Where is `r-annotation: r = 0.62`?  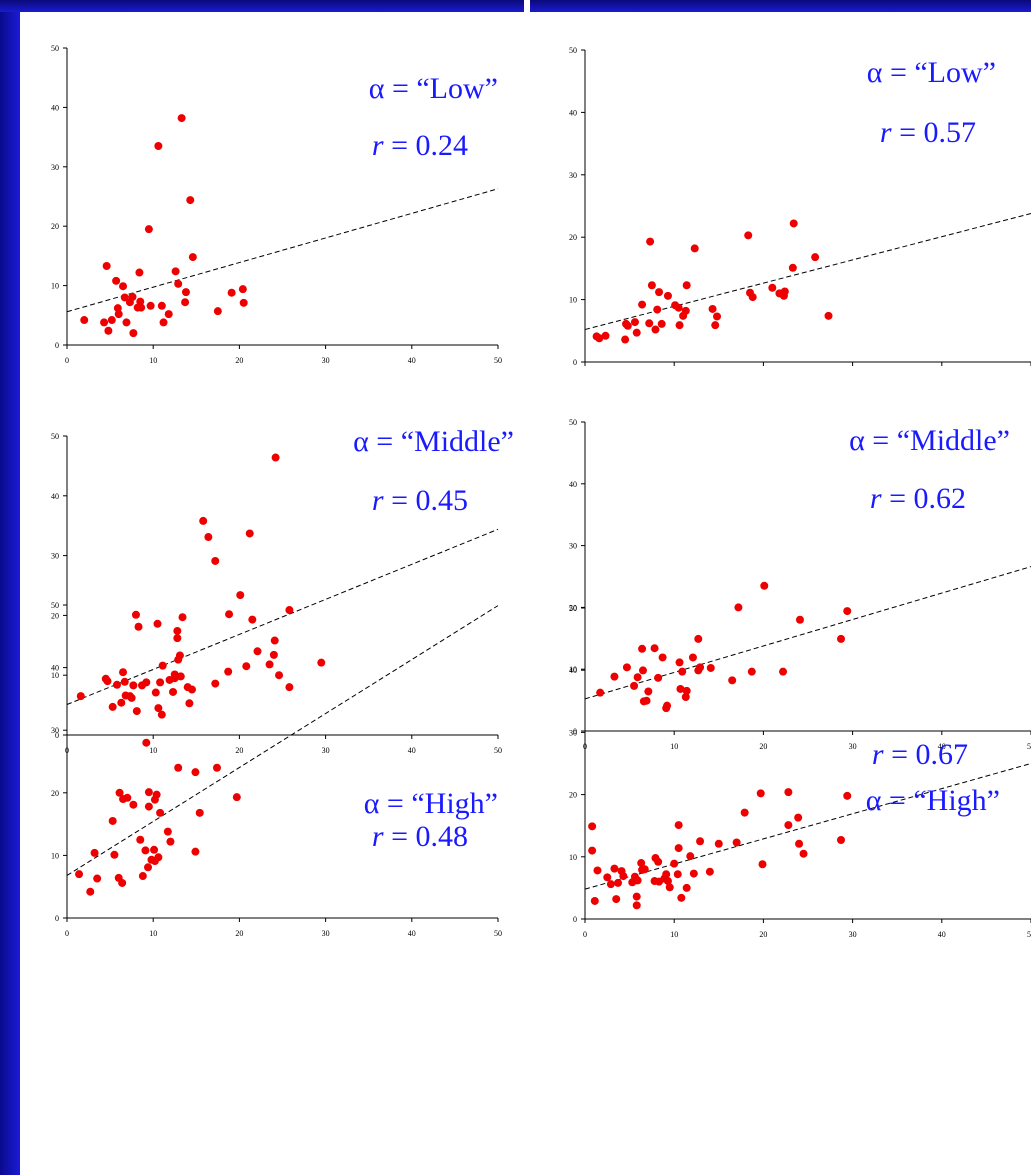 r-annotation: r = 0.62 is located at coordinates (918, 498).